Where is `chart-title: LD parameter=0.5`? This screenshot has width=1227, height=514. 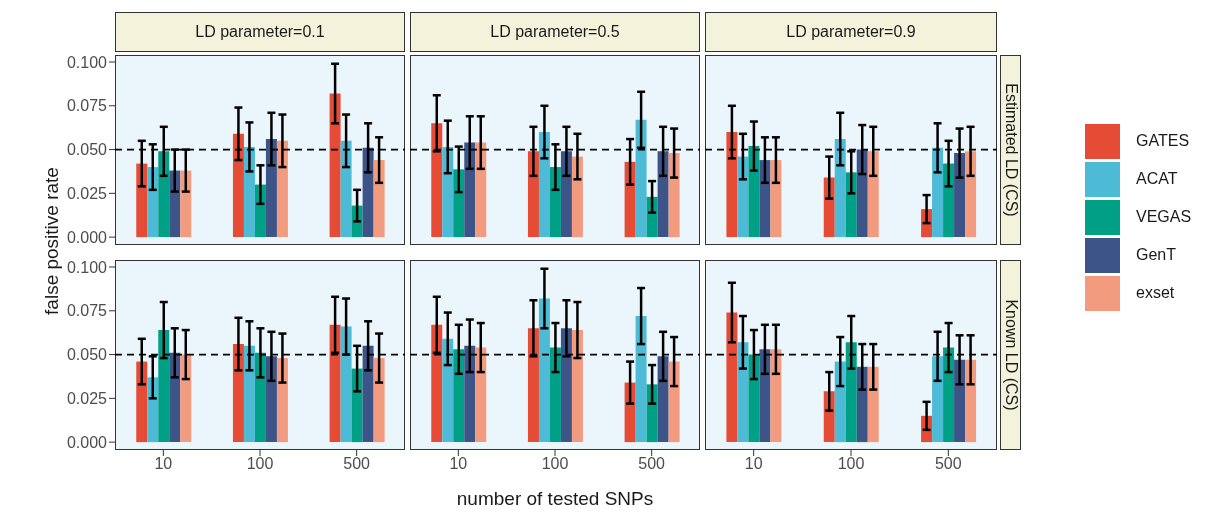 chart-title: LD parameter=0.5 is located at coordinates (555, 32).